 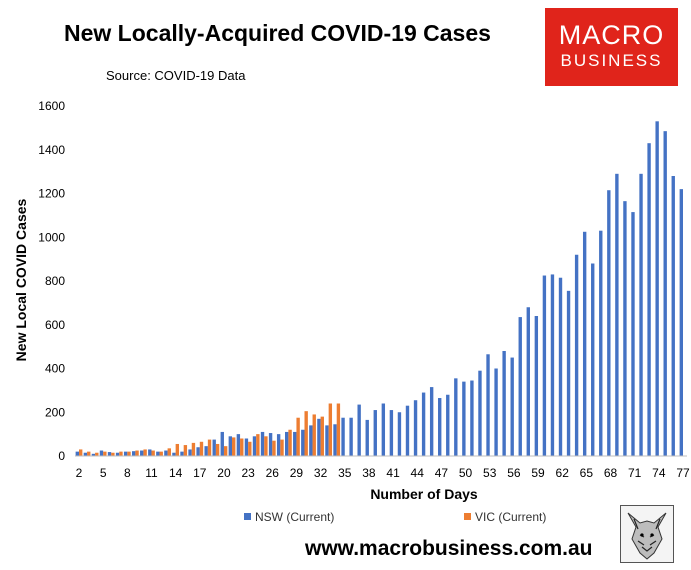 What do you see at coordinates (61, 456) in the screenshot?
I see `y-tick-label: 0` at bounding box center [61, 456].